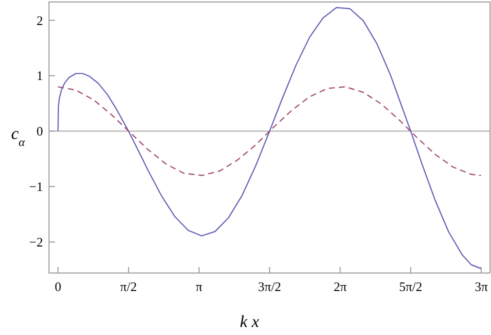 Image resolution: width=491 pixels, height=335 pixels. What do you see at coordinates (270, 286) in the screenshot?
I see `x-tick-label: 3π/2` at bounding box center [270, 286].